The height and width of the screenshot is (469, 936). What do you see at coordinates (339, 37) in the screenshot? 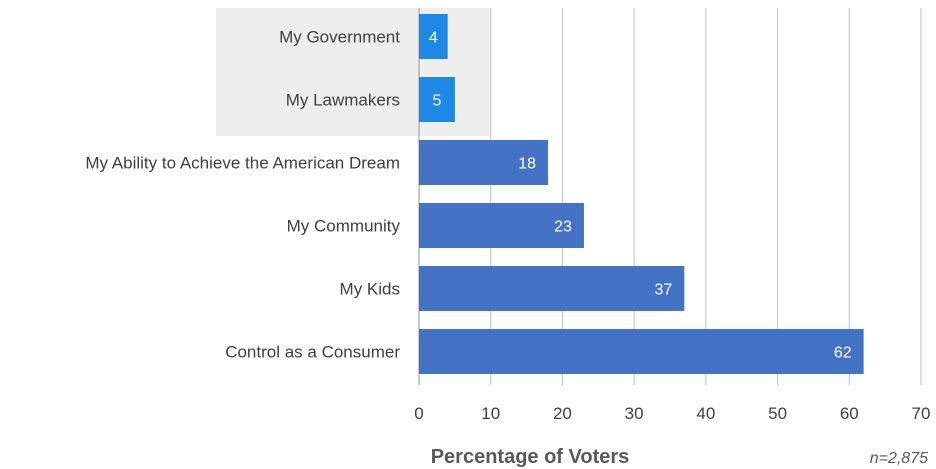
I see `category-label: My Government` at bounding box center [339, 37].